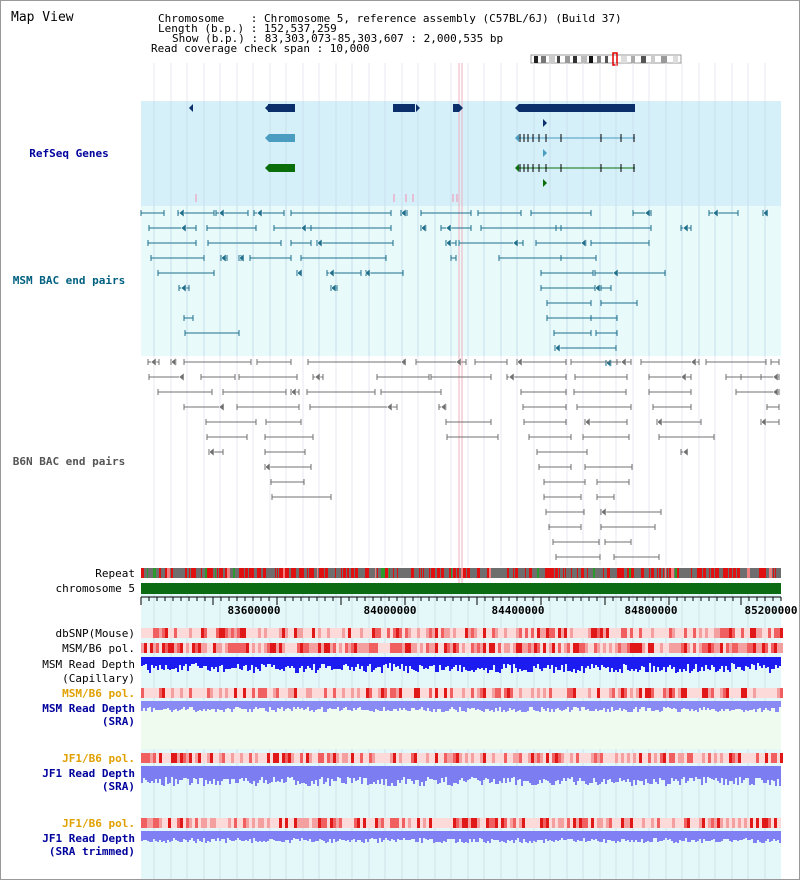 This screenshot has width=800, height=880. What do you see at coordinates (69, 280) in the screenshot?
I see `track-label-msm-bac: MSM BAC end pairs` at bounding box center [69, 280].